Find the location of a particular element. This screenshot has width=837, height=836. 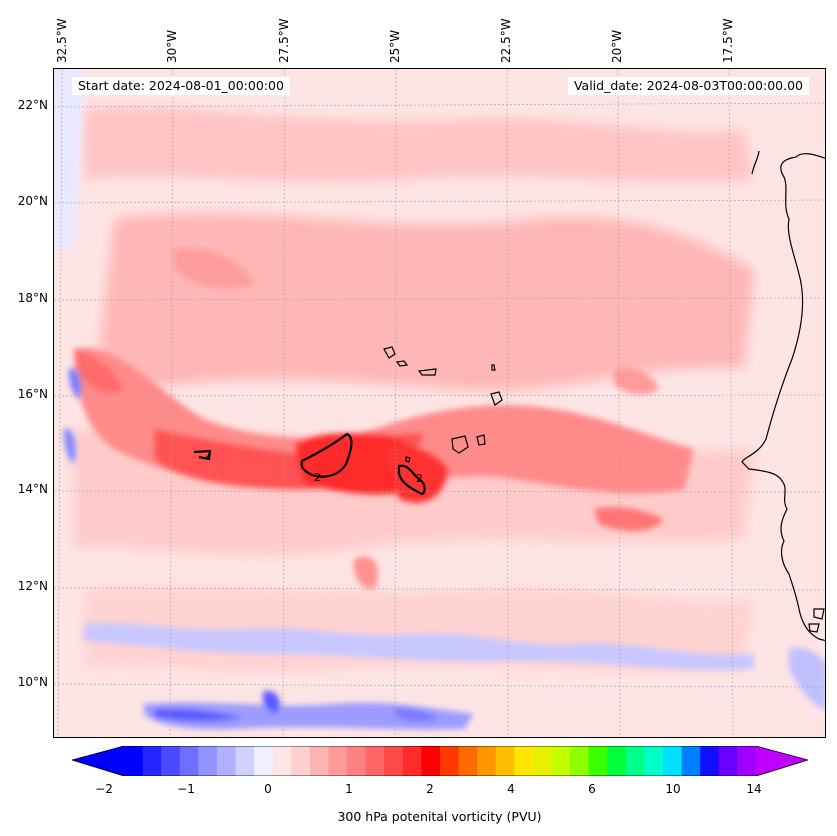

colorbar-tick-0: 0 is located at coordinates (268, 789).